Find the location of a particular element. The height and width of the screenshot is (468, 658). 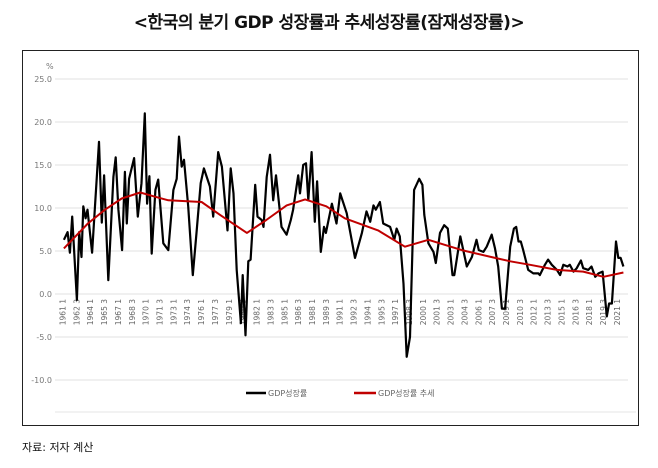

x-tick-label: 1976 1 is located at coordinates (201, 312).